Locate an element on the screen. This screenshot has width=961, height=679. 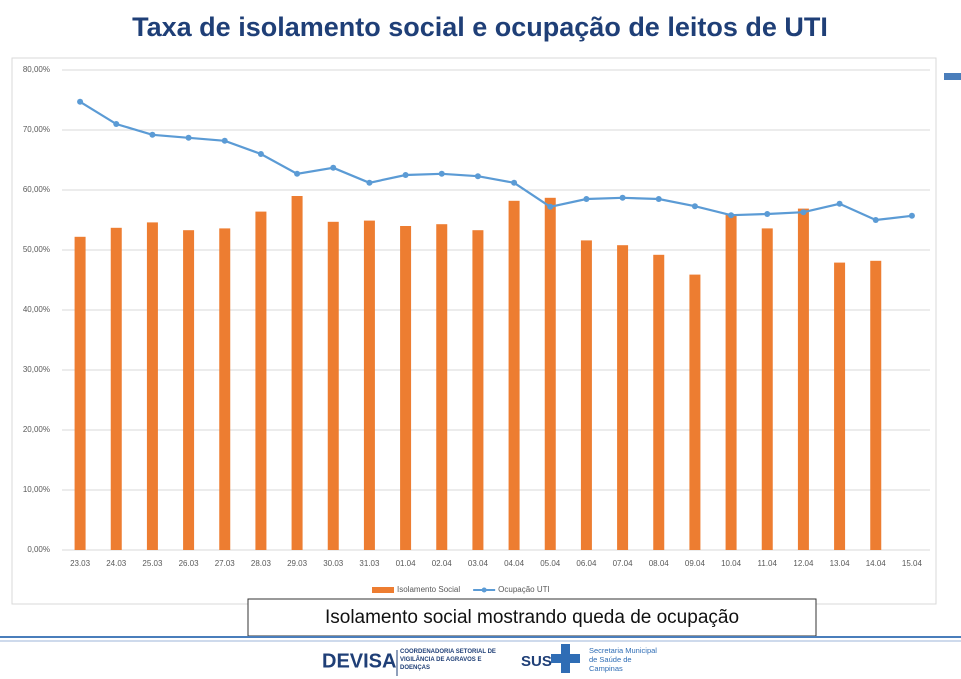
x-tick-label: 02.04 is located at coordinates (442, 563).